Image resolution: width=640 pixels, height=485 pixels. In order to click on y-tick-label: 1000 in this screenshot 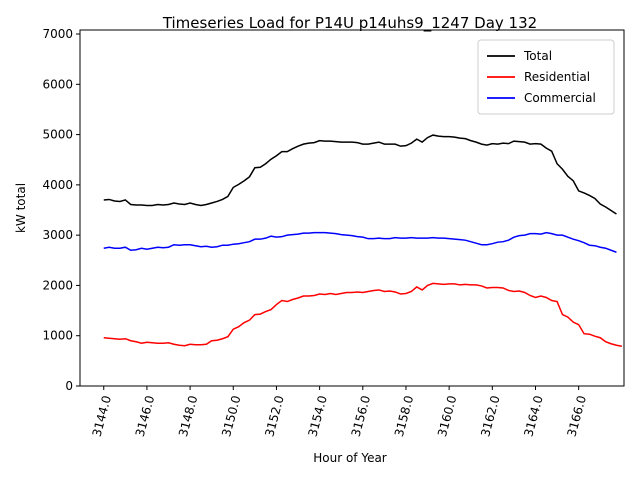, I will do `click(57, 336)`.